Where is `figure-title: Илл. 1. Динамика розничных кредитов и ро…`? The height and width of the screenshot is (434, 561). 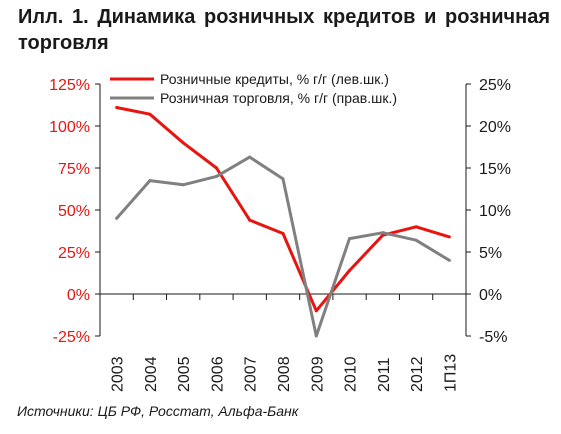 figure-title: Илл. 1. Динамика розничных кредитов и ро… is located at coordinates (284, 30).